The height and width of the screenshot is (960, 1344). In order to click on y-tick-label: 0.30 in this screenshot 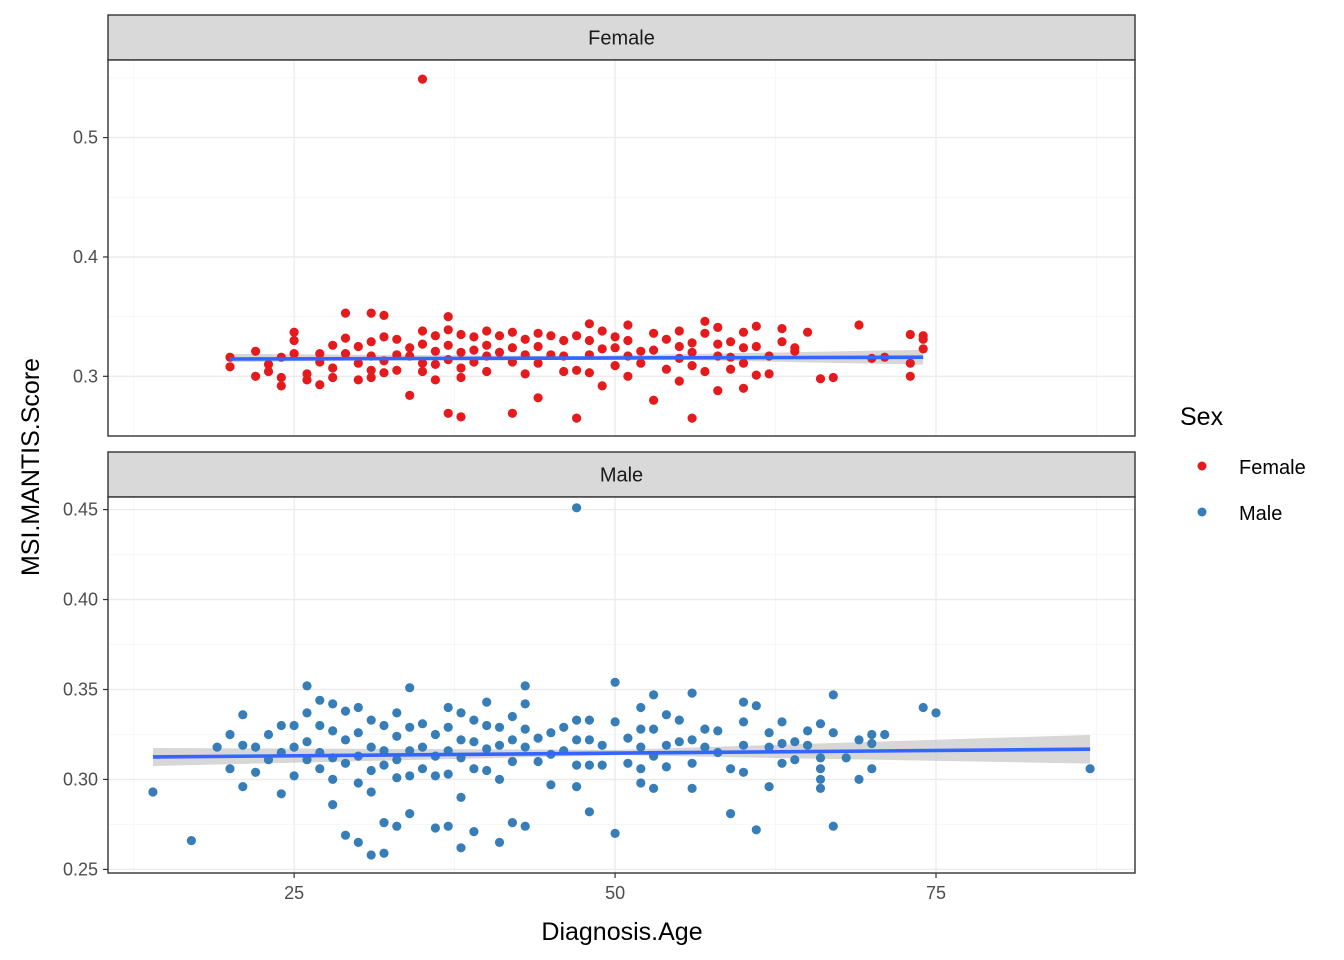, I will do `click(80, 779)`.